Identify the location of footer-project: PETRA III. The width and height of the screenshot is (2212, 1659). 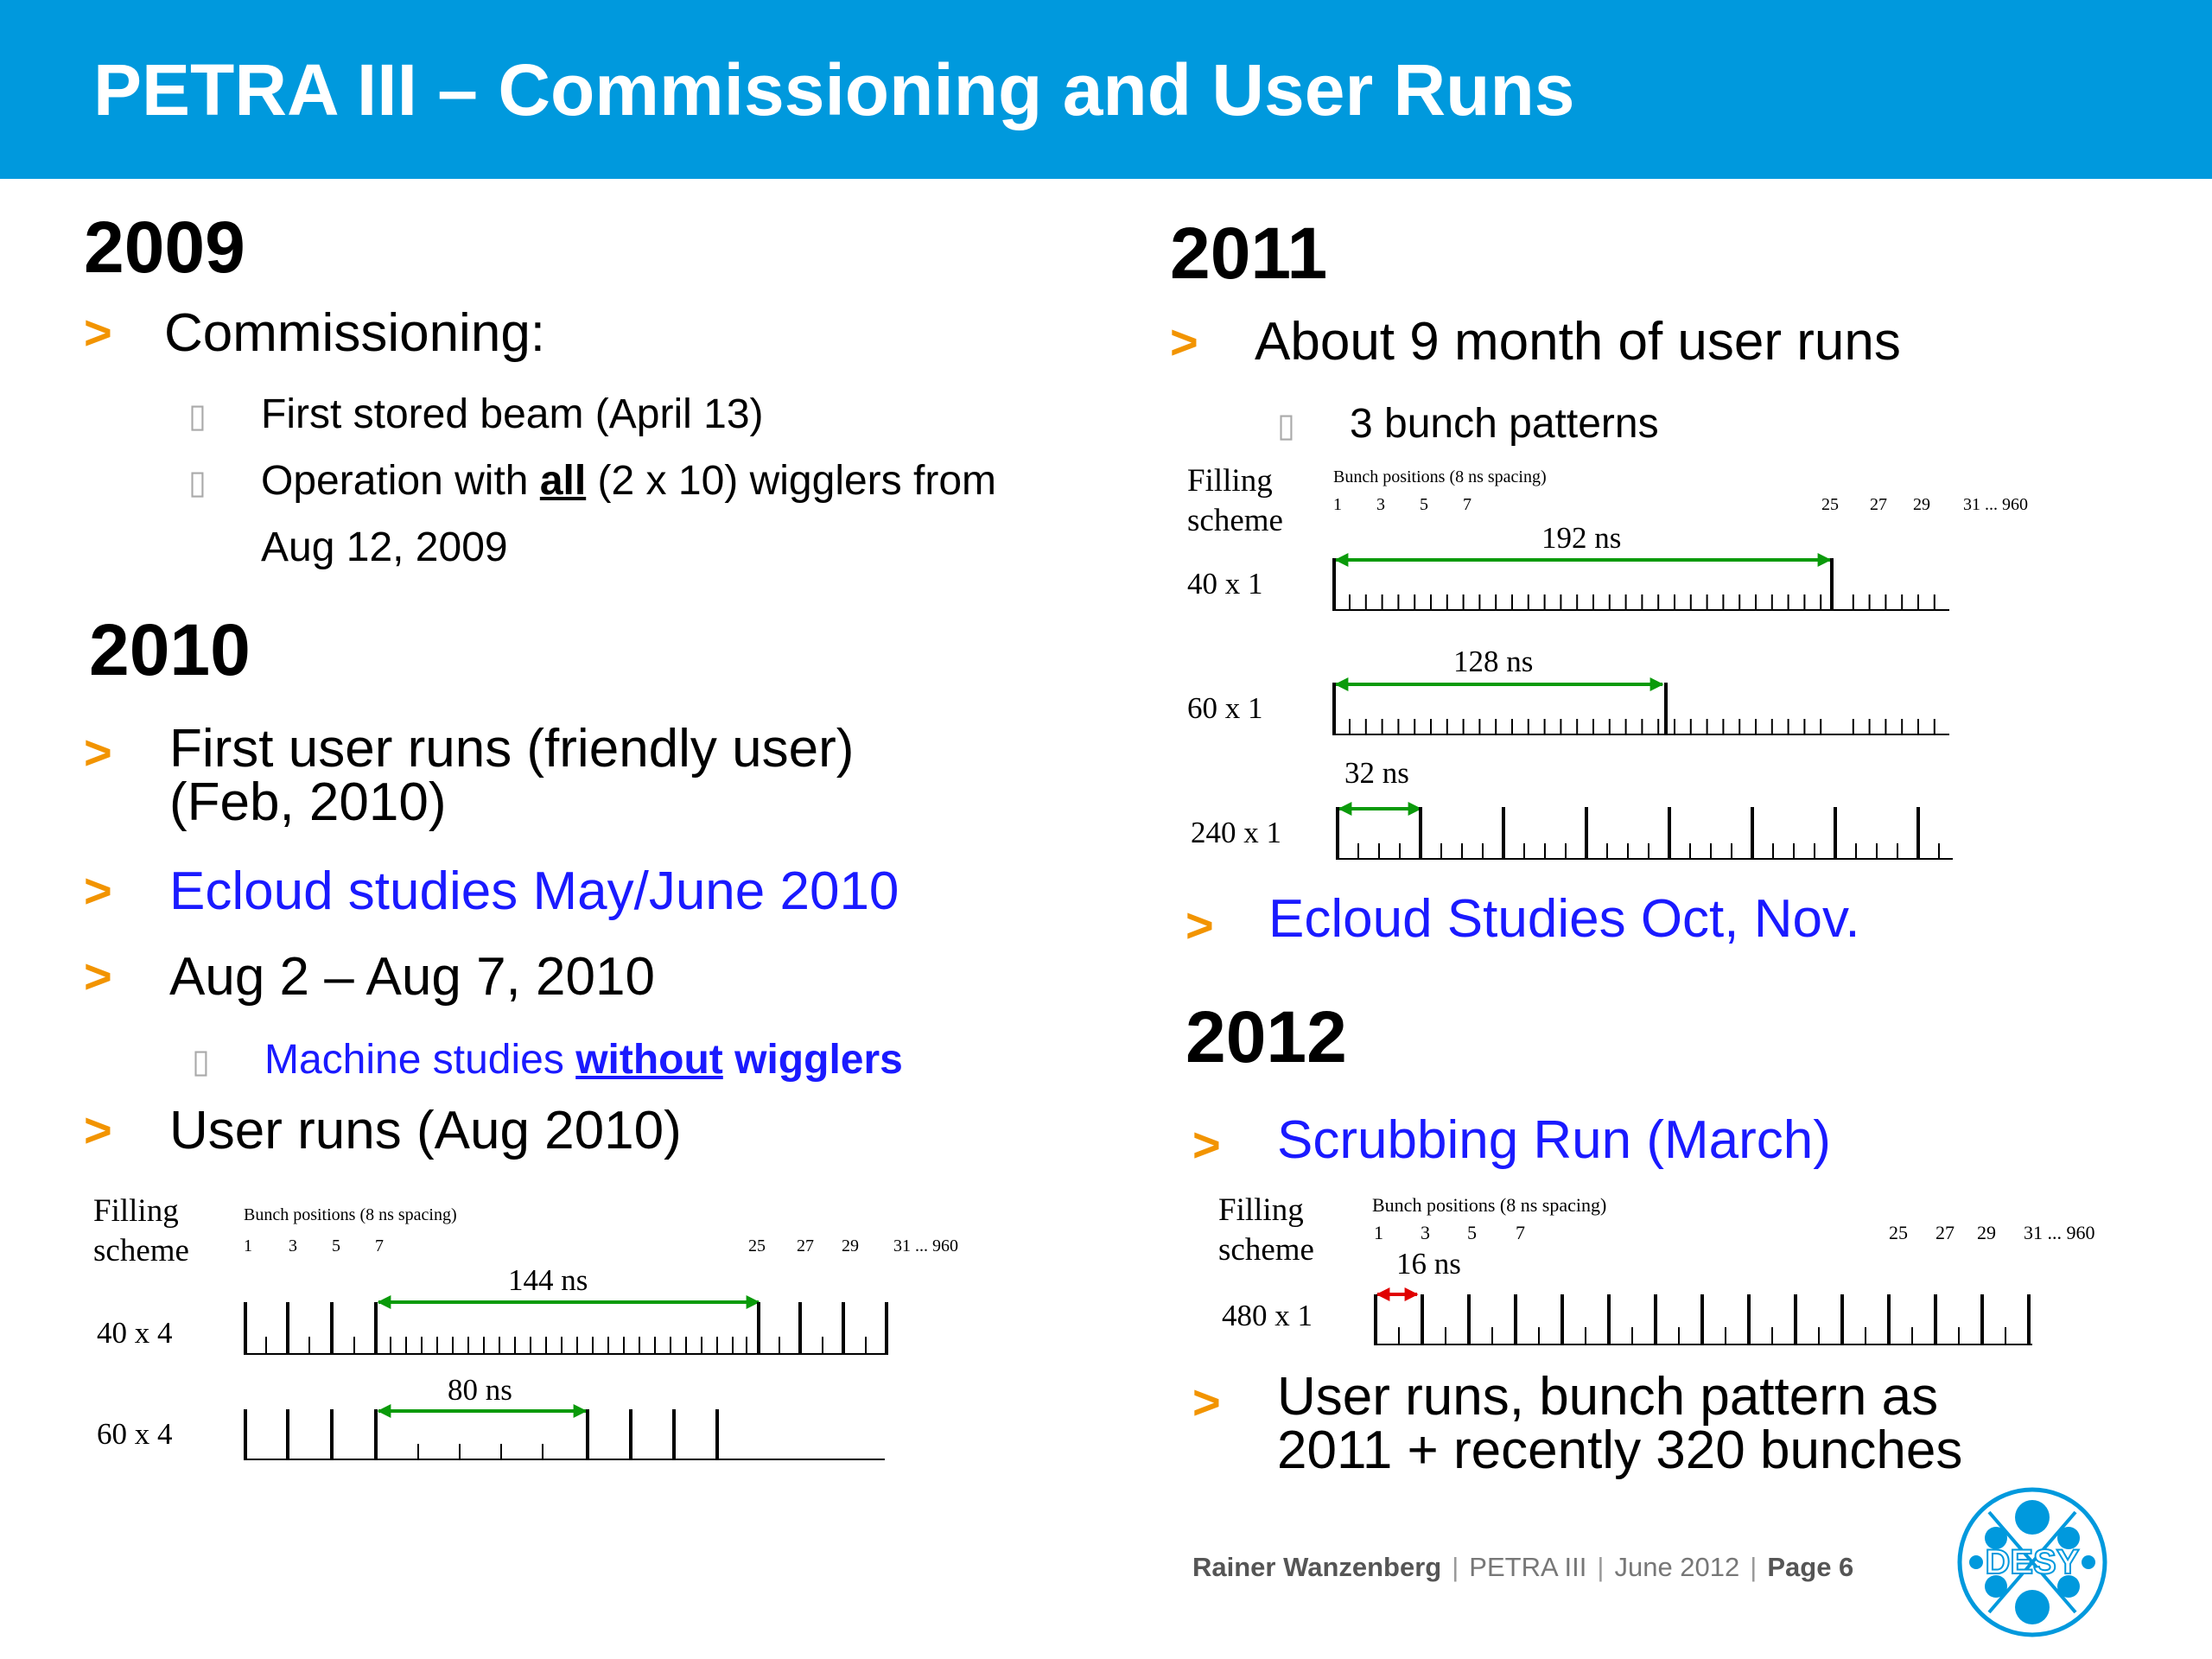
(1528, 1567).